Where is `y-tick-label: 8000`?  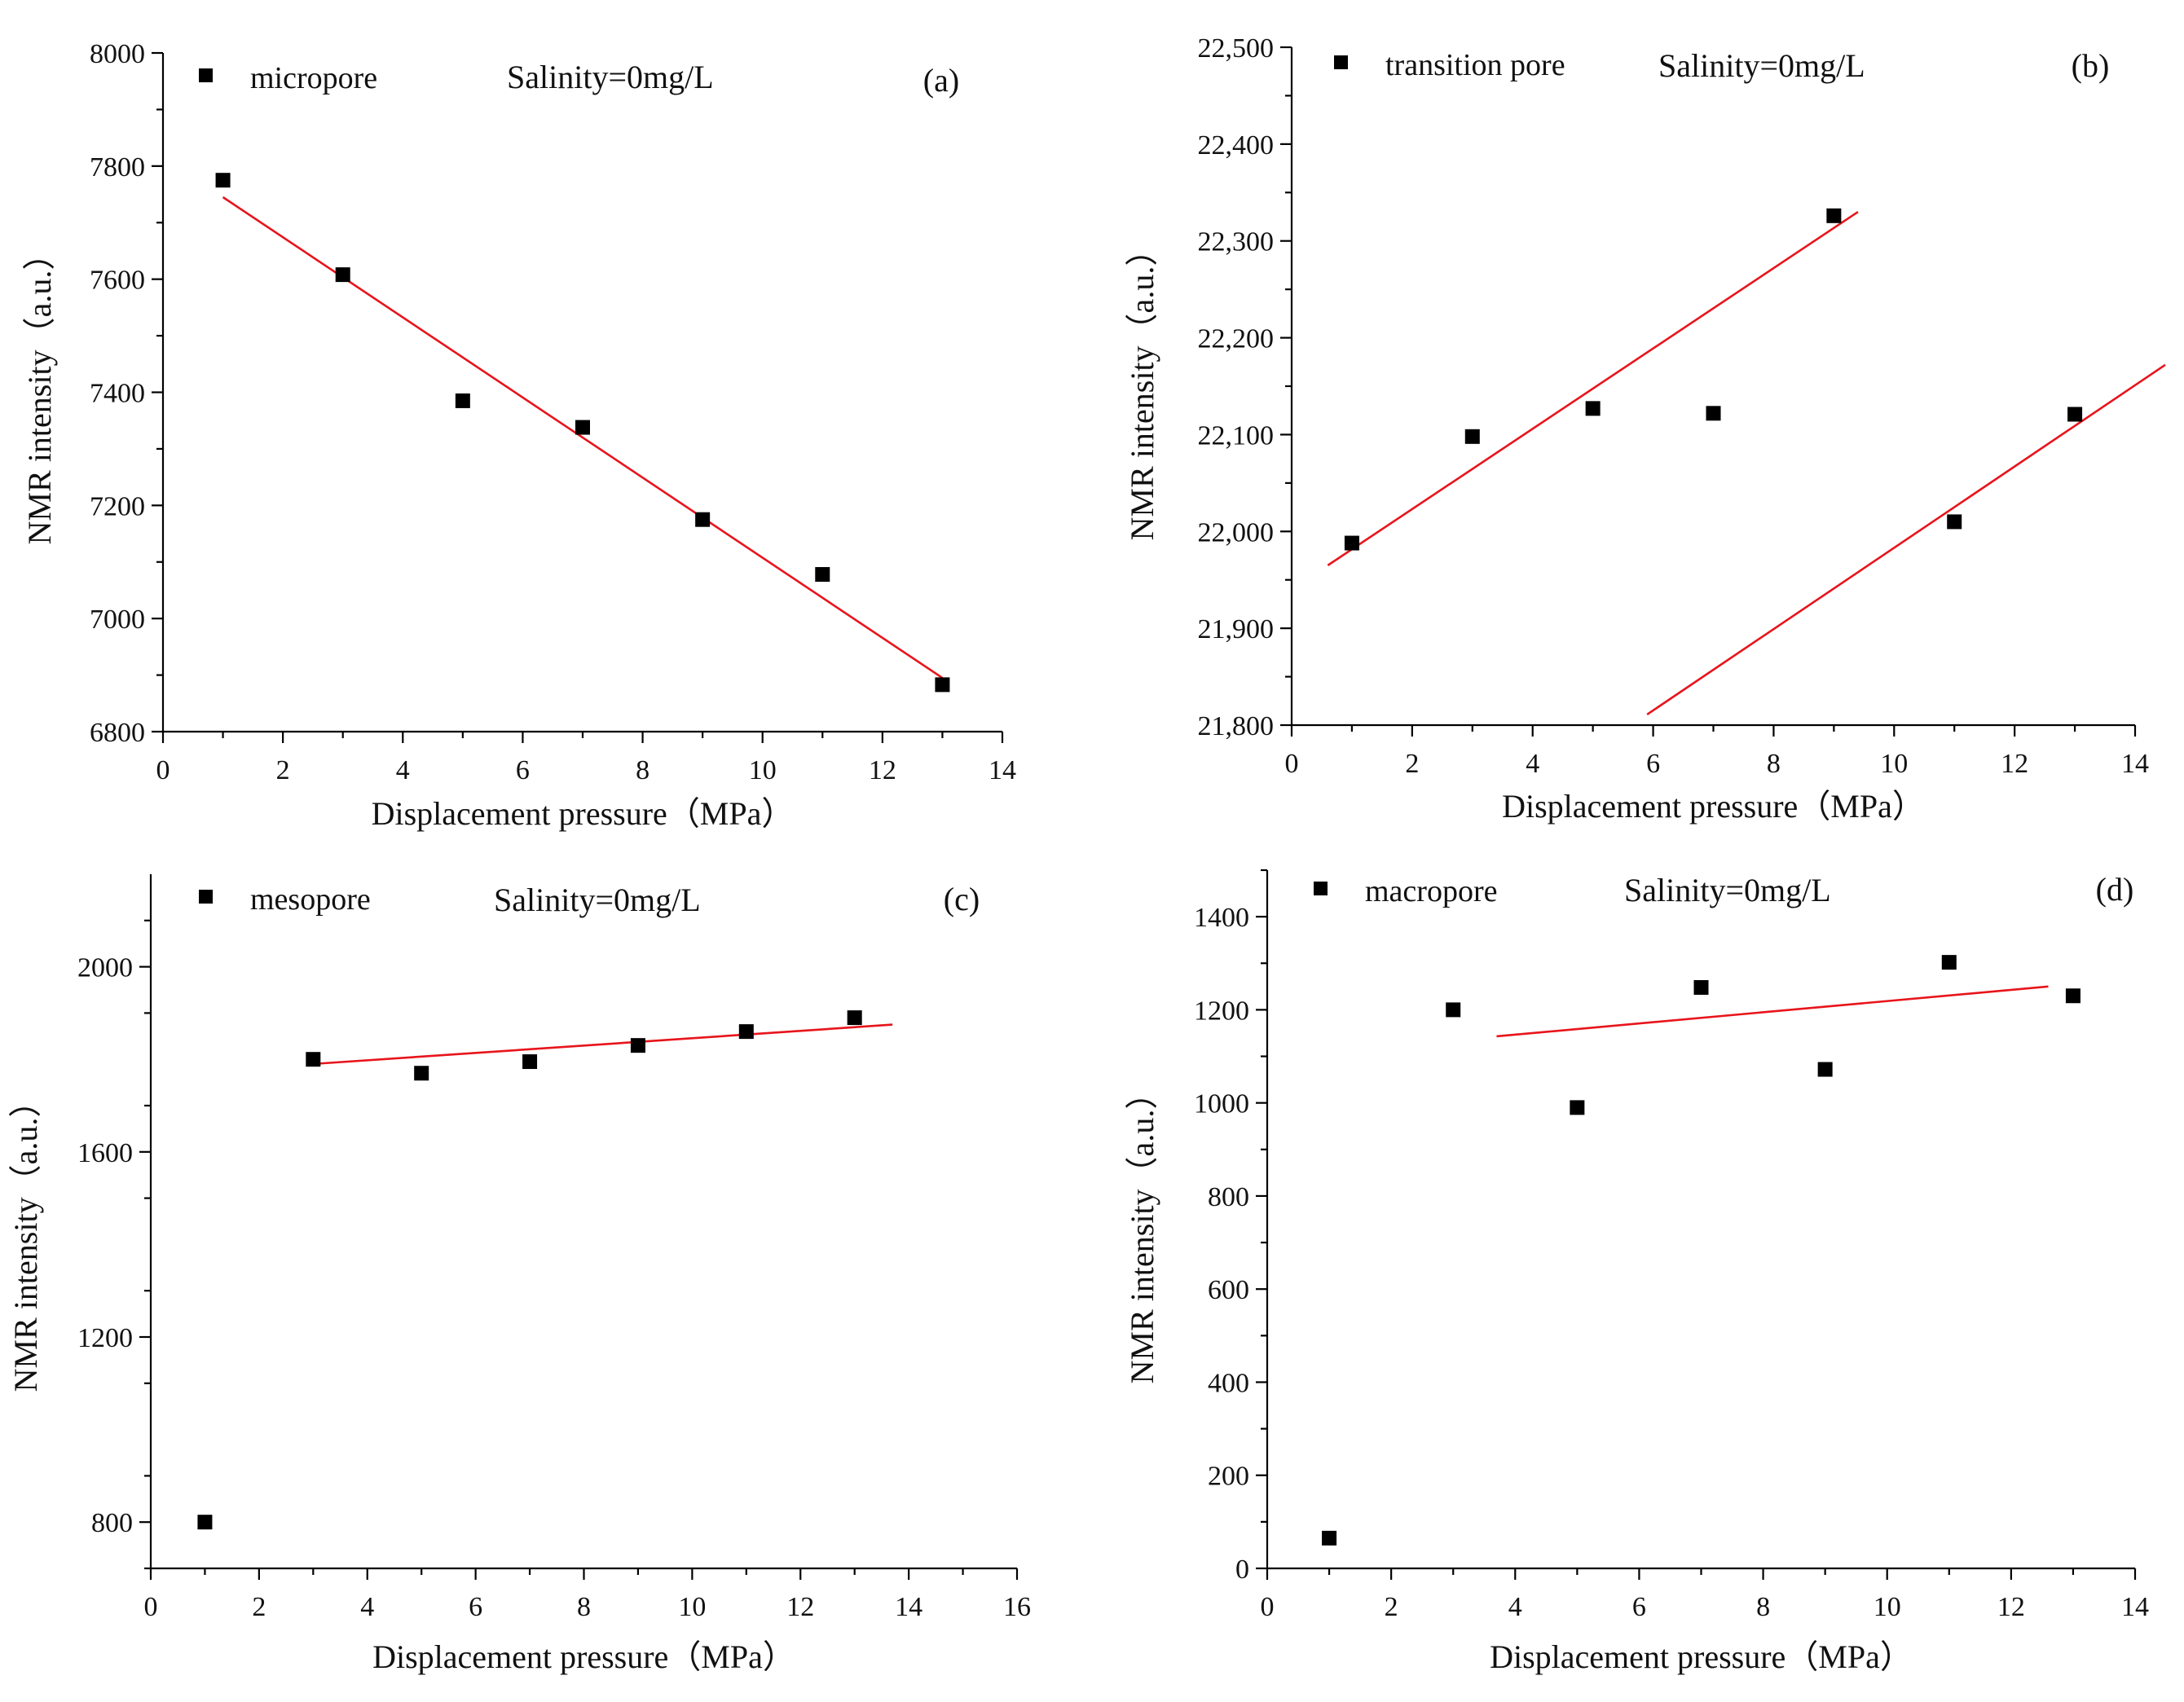
y-tick-label: 8000 is located at coordinates (117, 54).